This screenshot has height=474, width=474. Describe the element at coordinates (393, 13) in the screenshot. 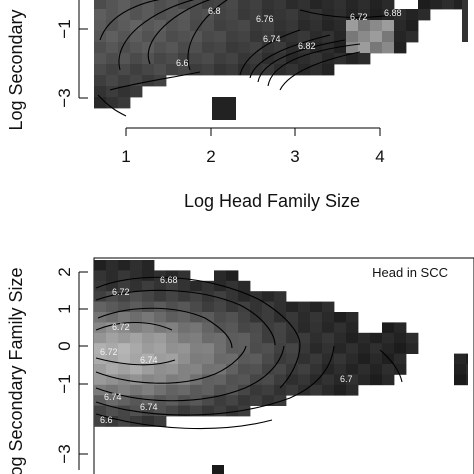

I see `contour-label: 6.88` at that location.